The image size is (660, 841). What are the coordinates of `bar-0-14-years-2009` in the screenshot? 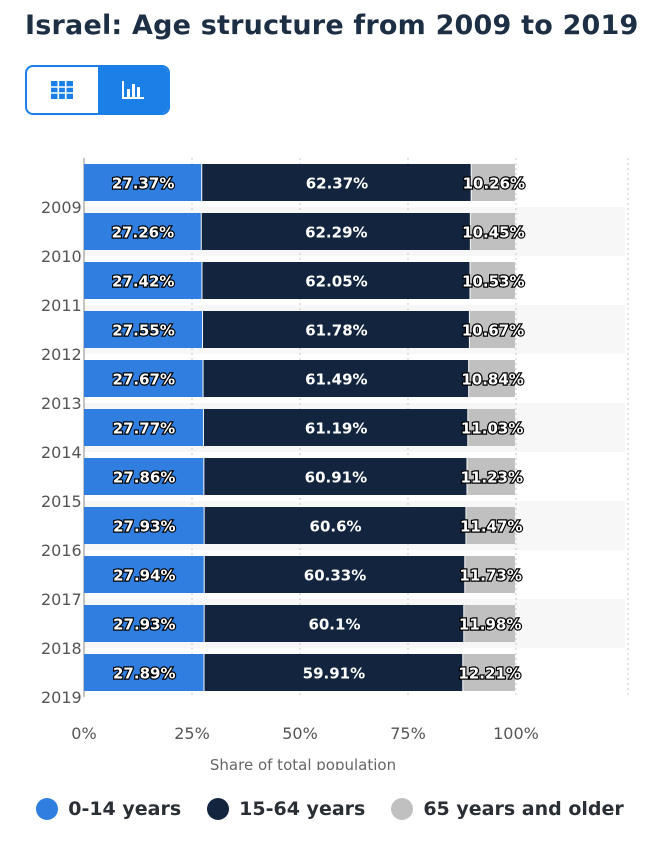 It's located at (143, 182).